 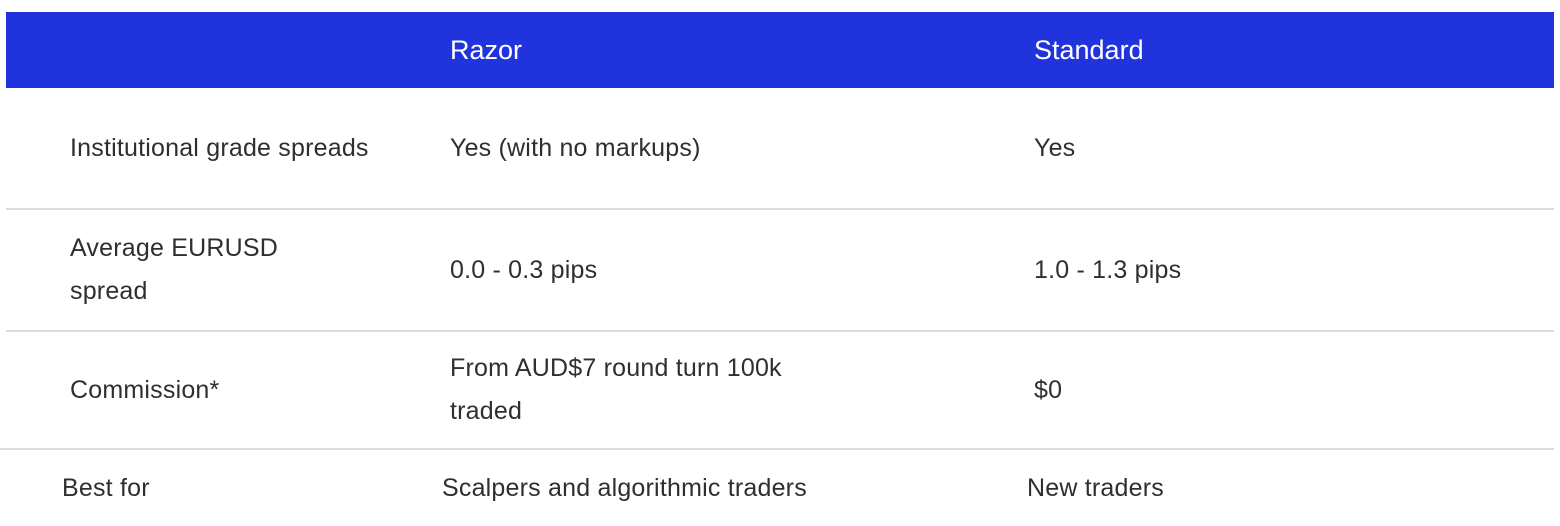 I want to click on column-header-standard: Standard, so click(x=1089, y=50).